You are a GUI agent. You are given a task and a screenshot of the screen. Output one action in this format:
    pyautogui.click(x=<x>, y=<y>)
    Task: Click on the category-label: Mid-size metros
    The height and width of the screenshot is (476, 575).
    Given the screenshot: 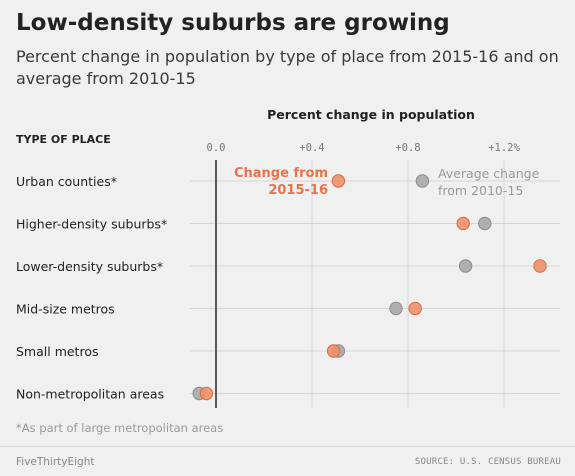 What is the action you would take?
    pyautogui.click(x=65, y=309)
    